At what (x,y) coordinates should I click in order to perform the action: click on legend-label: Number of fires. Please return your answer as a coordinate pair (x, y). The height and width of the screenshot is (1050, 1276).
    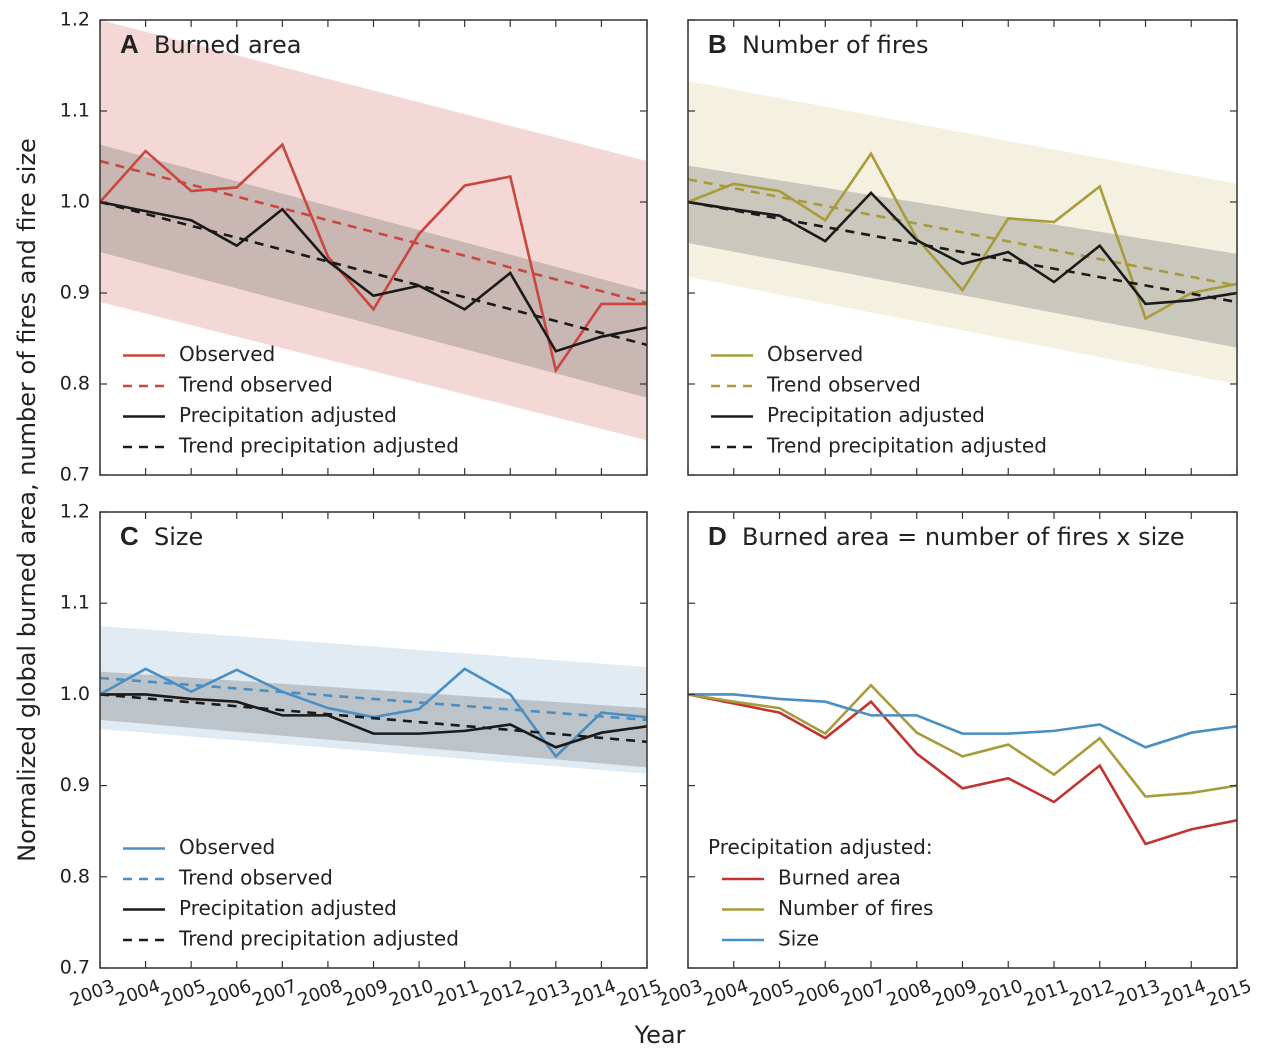
    Looking at the image, I should click on (855, 908).